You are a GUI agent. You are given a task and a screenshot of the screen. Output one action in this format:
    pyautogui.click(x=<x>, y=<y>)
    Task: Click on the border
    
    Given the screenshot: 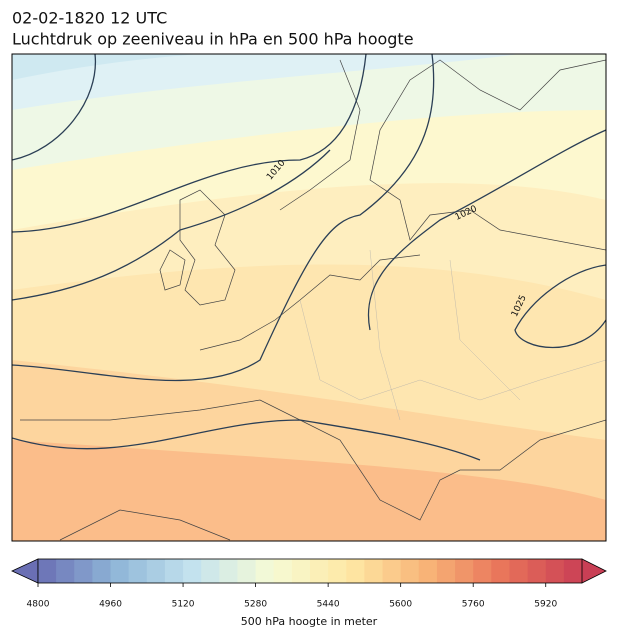 What is the action you would take?
    pyautogui.click(x=452, y=335)
    